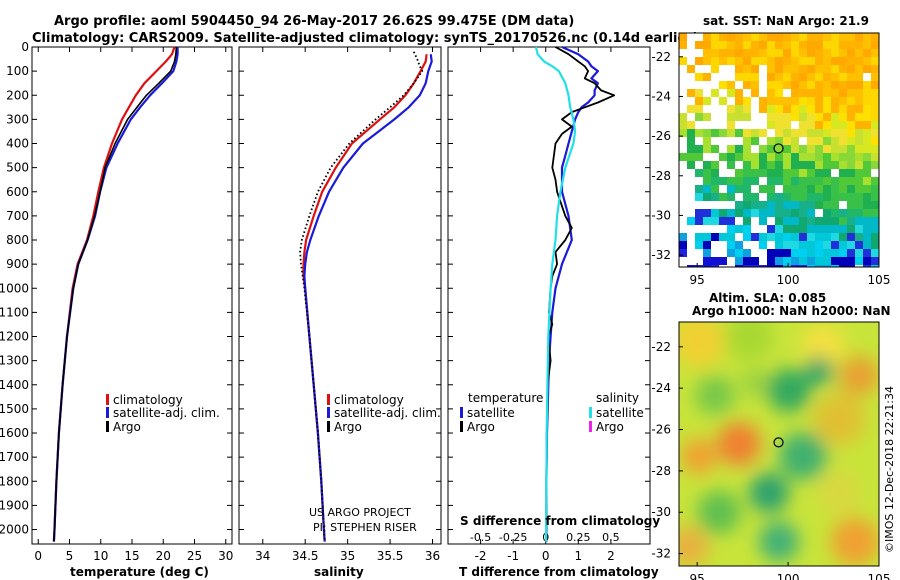 The width and height of the screenshot is (900, 580). What do you see at coordinates (366, 296) in the screenshot?
I see `salinity-series` at bounding box center [366, 296].